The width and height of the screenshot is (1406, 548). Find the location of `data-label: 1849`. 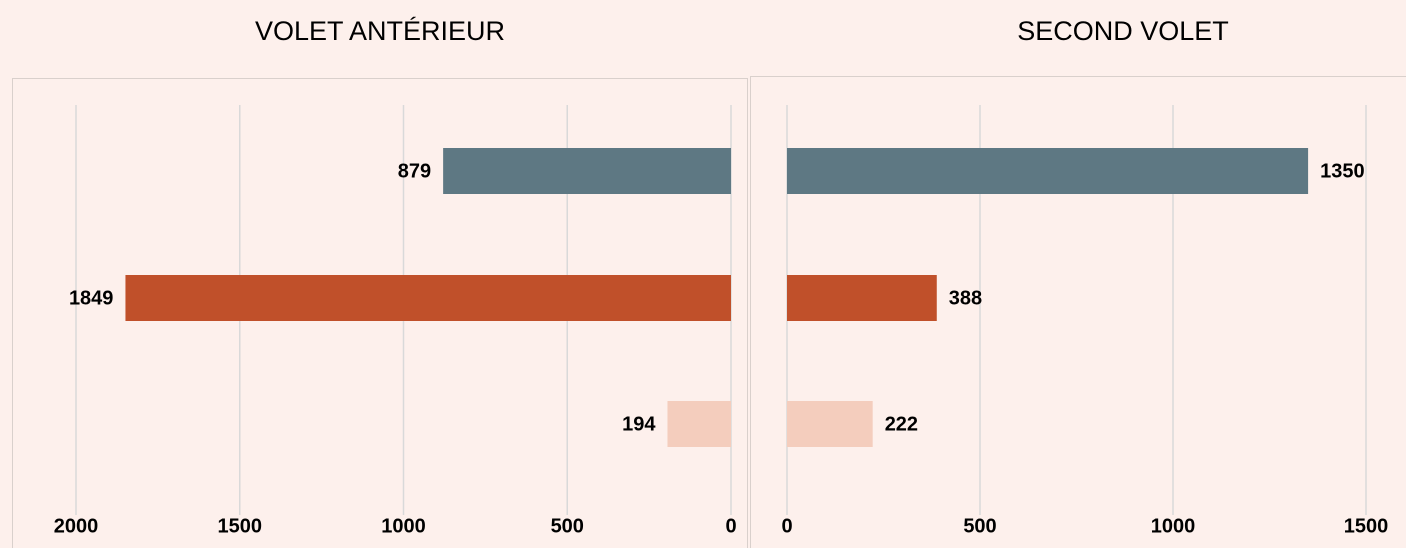

data-label: 1849 is located at coordinates (91, 298).